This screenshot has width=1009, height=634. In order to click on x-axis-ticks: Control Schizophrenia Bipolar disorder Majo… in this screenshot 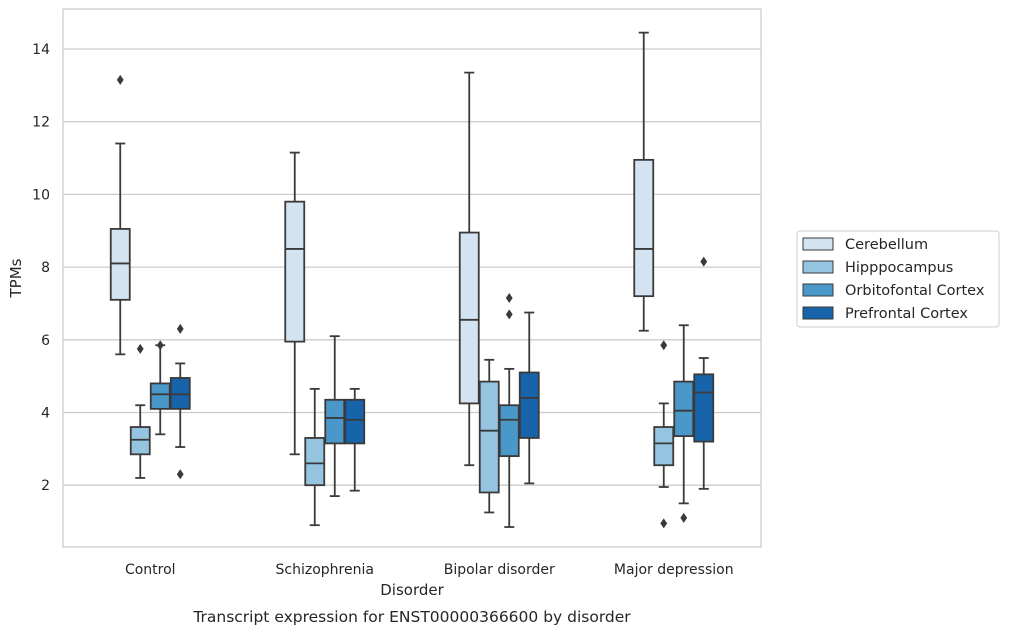, I will do `click(429, 570)`.